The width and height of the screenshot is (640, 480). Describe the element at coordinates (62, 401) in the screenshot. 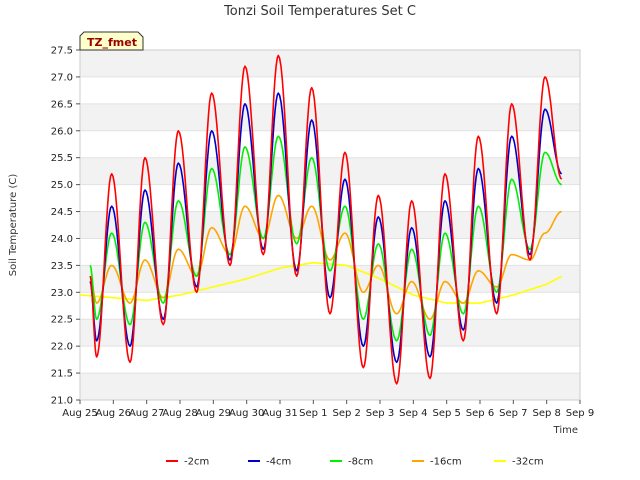

I see `y-tick-label: 21.0` at that location.